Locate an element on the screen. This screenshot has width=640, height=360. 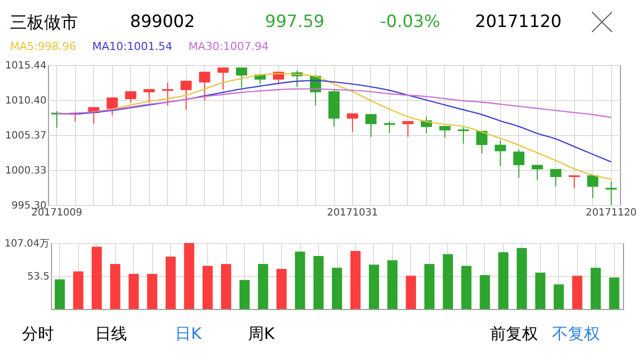
text: 899002 is located at coordinates (162, 22).